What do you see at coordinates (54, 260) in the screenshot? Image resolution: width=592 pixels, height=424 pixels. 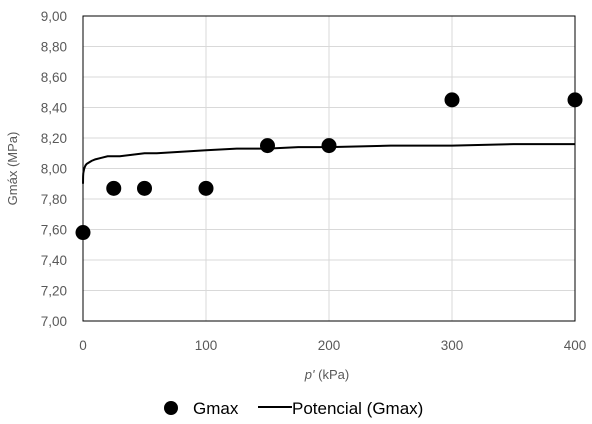 I see `y-tick-label: 7,40` at bounding box center [54, 260].